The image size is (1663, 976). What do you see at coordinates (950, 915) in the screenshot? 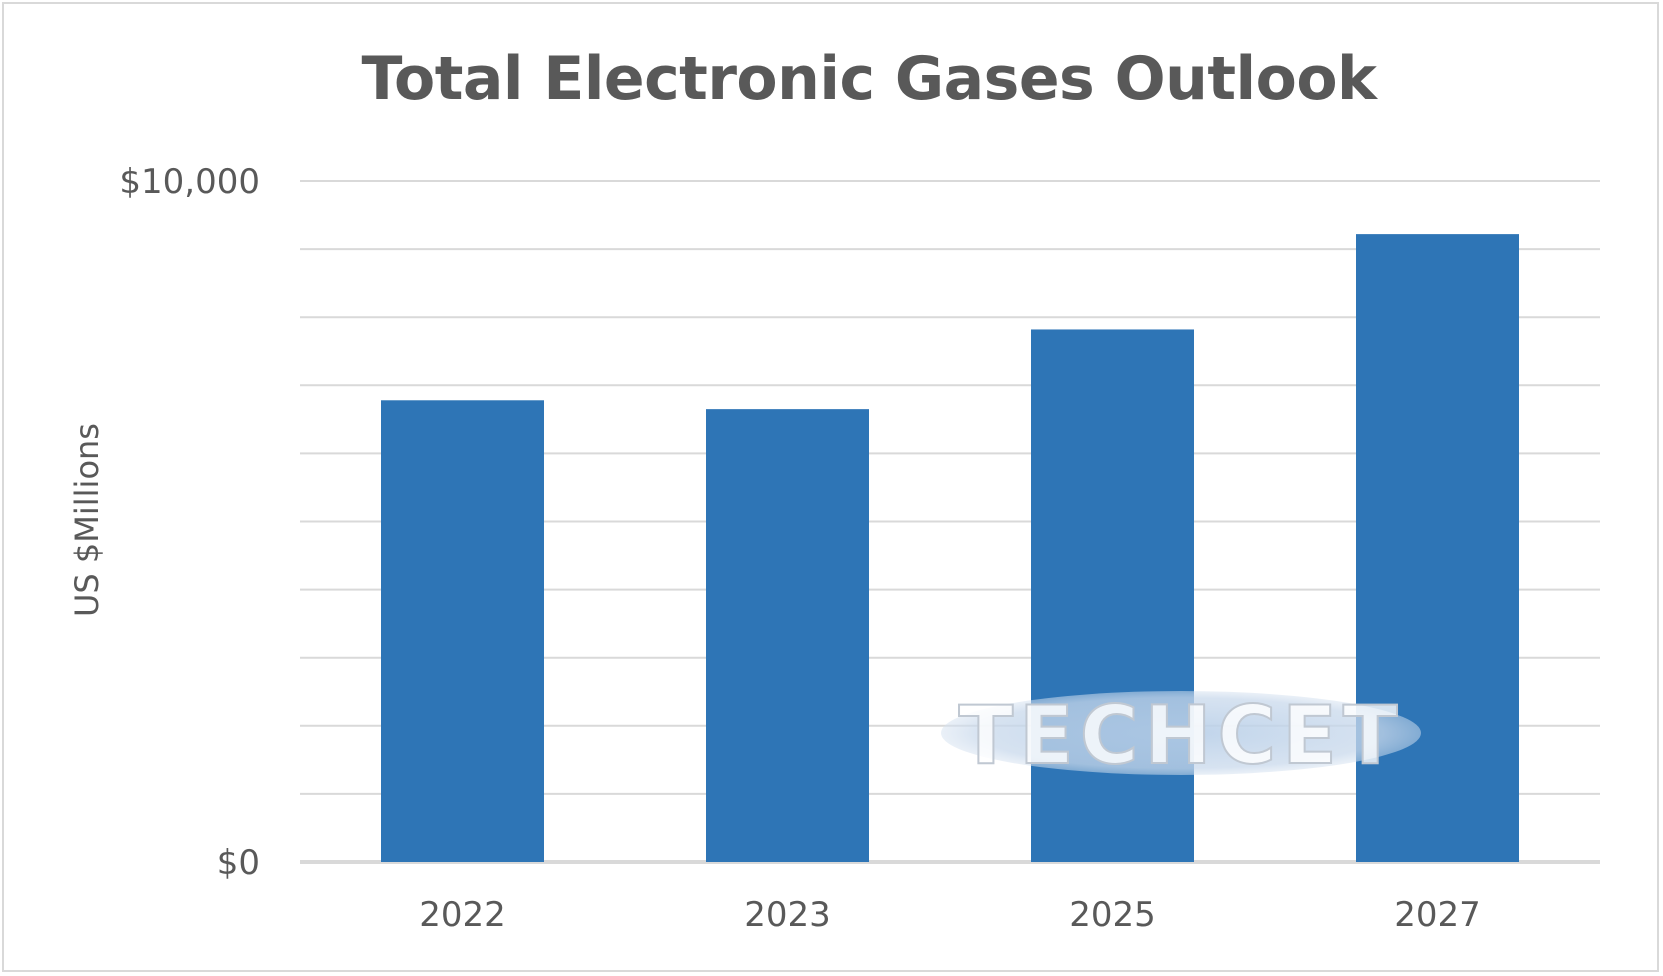
I see `x-axis: 2022 2023 2025 2027` at bounding box center [950, 915].